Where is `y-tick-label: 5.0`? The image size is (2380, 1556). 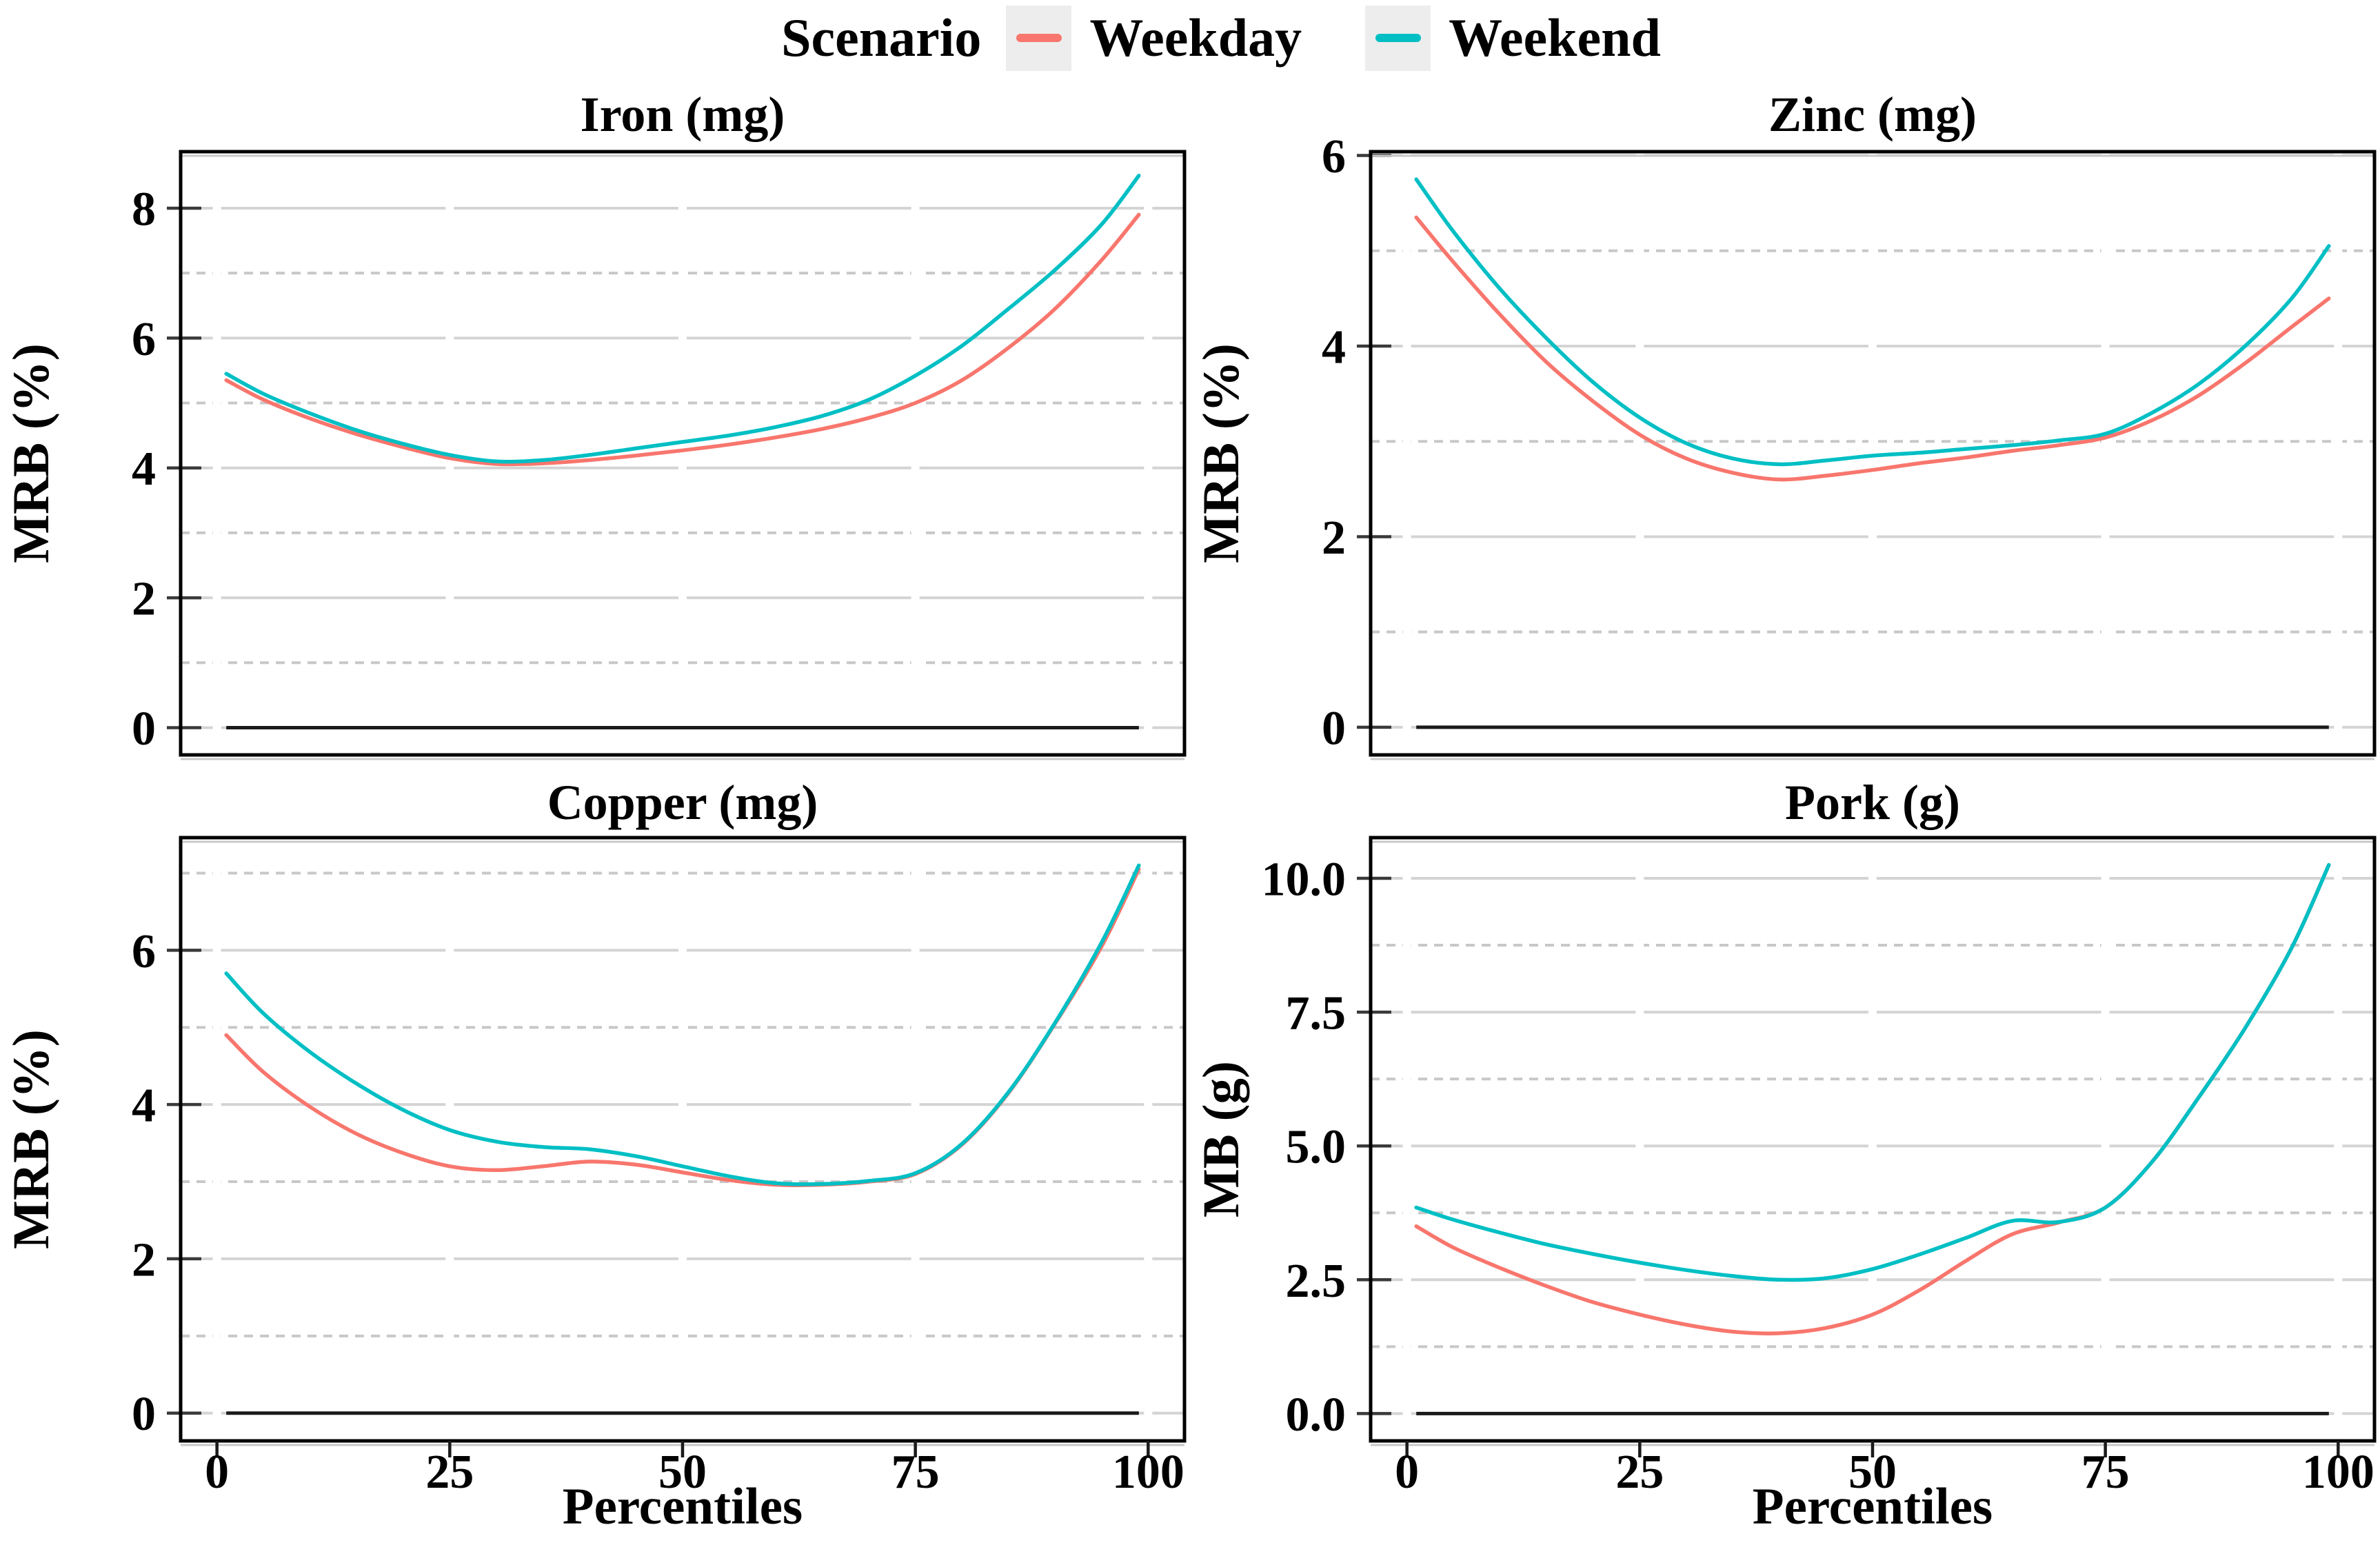
y-tick-label: 5.0 is located at coordinates (1316, 1147).